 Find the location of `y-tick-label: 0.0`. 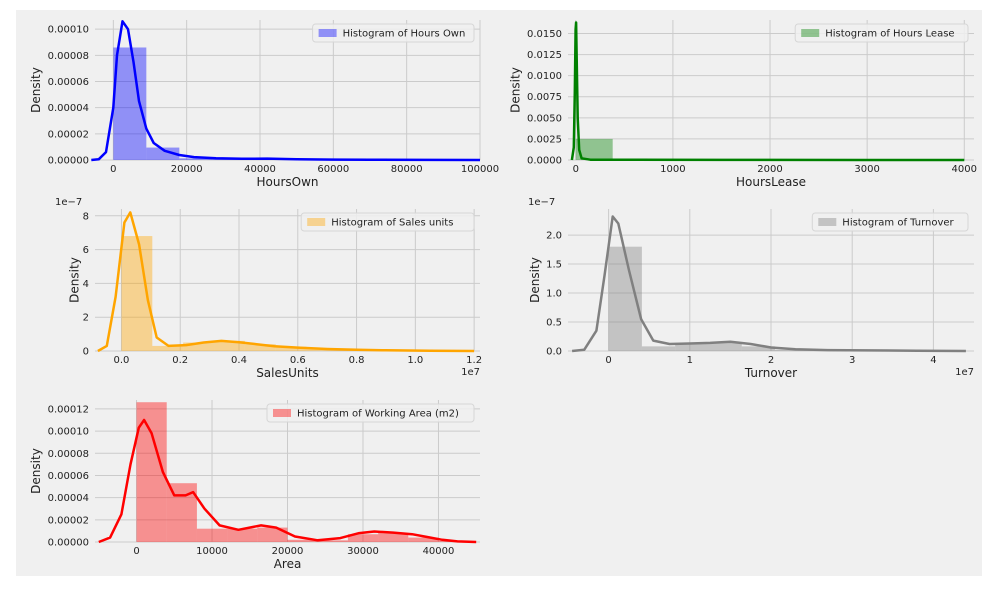

y-tick-label: 0.0 is located at coordinates (554, 352).